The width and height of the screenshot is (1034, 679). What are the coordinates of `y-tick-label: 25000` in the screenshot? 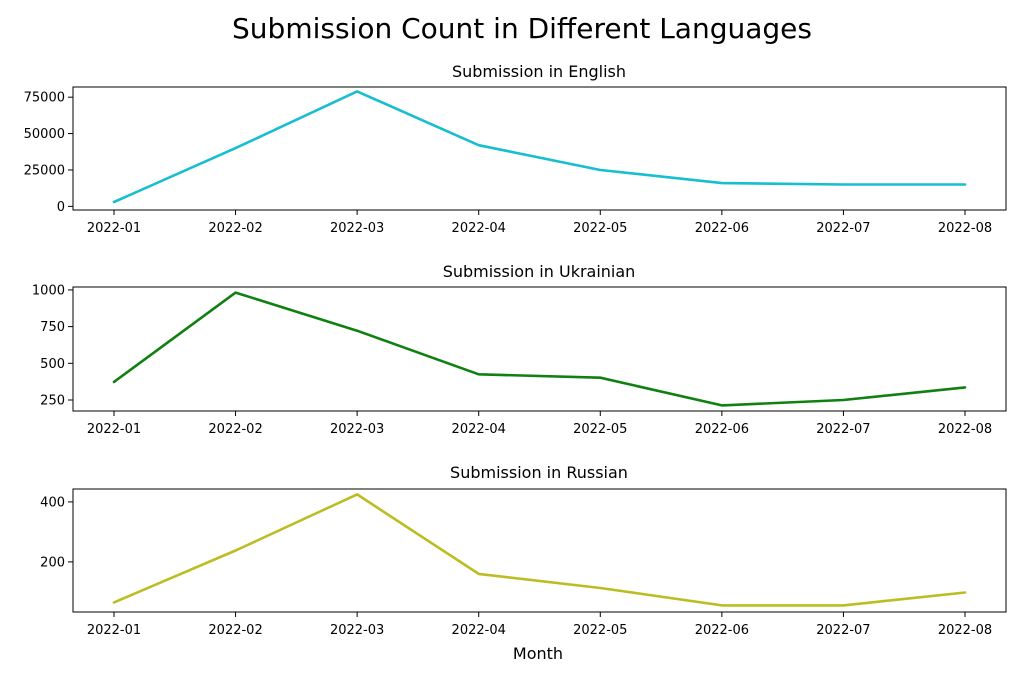 It's located at (44, 170).